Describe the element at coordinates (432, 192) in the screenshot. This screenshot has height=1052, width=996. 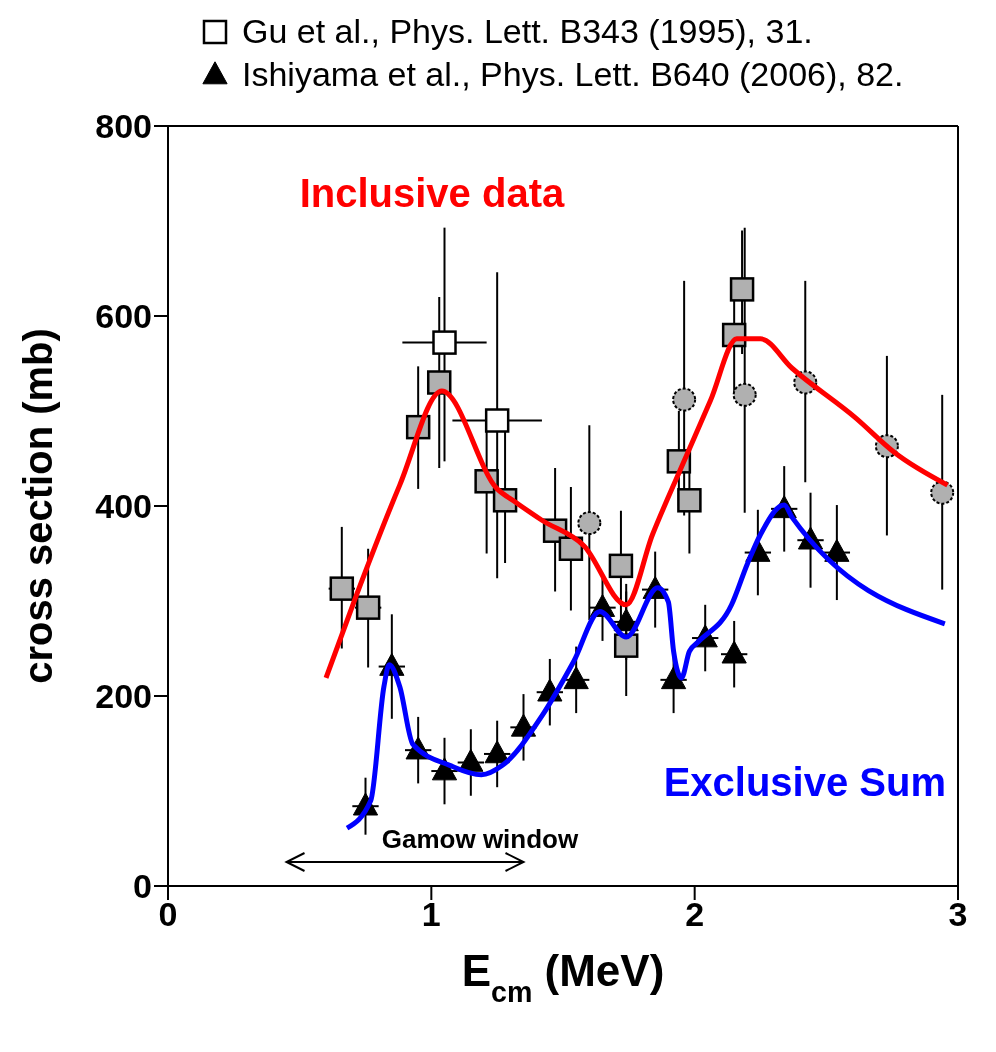
I see `text: Inclusive data` at that location.